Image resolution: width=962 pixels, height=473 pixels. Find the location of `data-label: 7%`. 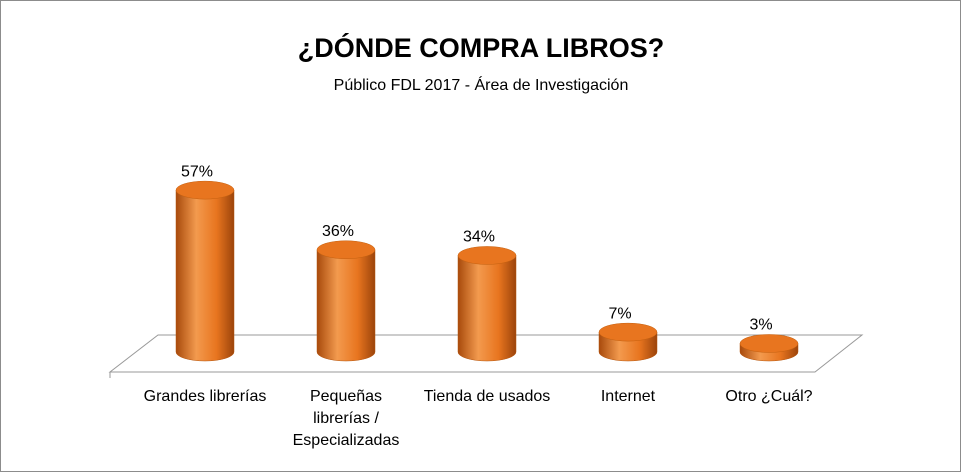

data-label: 7% is located at coordinates (619, 313).